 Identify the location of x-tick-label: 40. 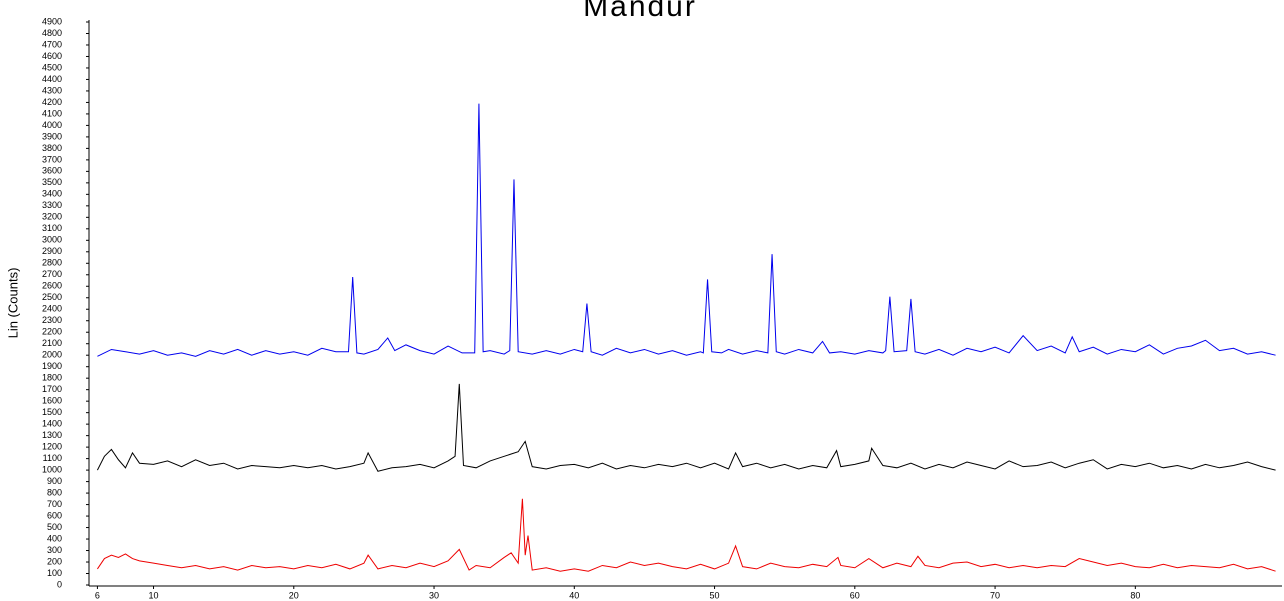
(574, 595).